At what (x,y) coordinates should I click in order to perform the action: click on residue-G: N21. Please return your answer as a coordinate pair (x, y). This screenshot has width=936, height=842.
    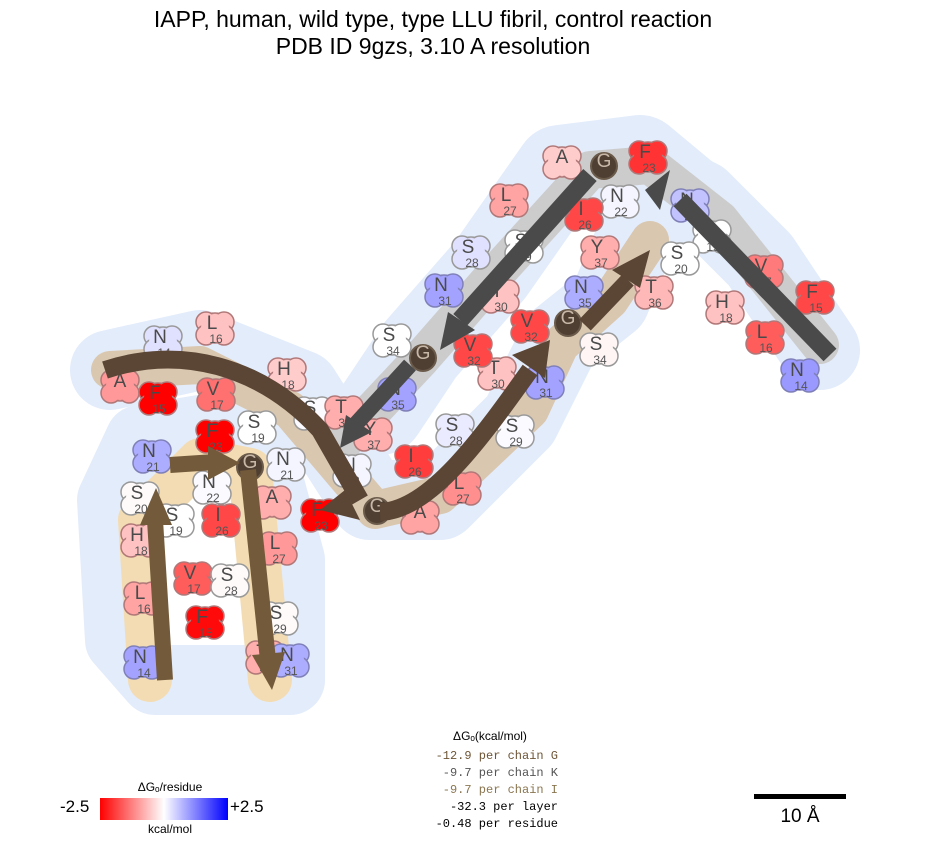
    Looking at the image, I should click on (152, 456).